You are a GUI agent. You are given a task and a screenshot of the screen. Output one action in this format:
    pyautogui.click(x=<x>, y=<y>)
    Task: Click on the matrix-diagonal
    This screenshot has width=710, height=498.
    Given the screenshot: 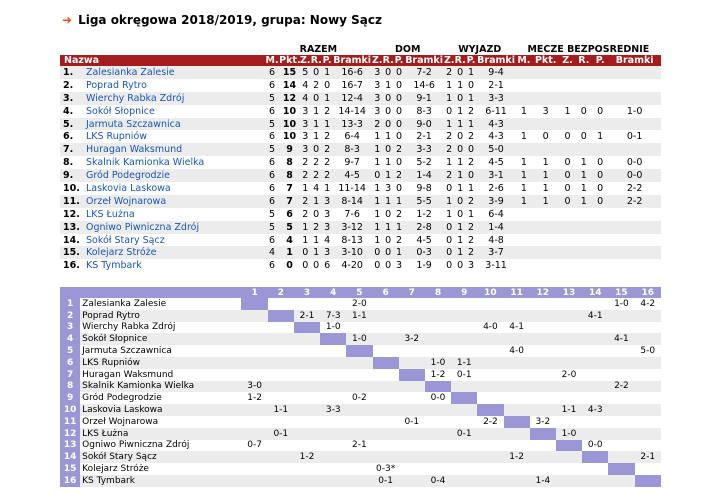 What is the action you would take?
    pyautogui.click(x=490, y=410)
    